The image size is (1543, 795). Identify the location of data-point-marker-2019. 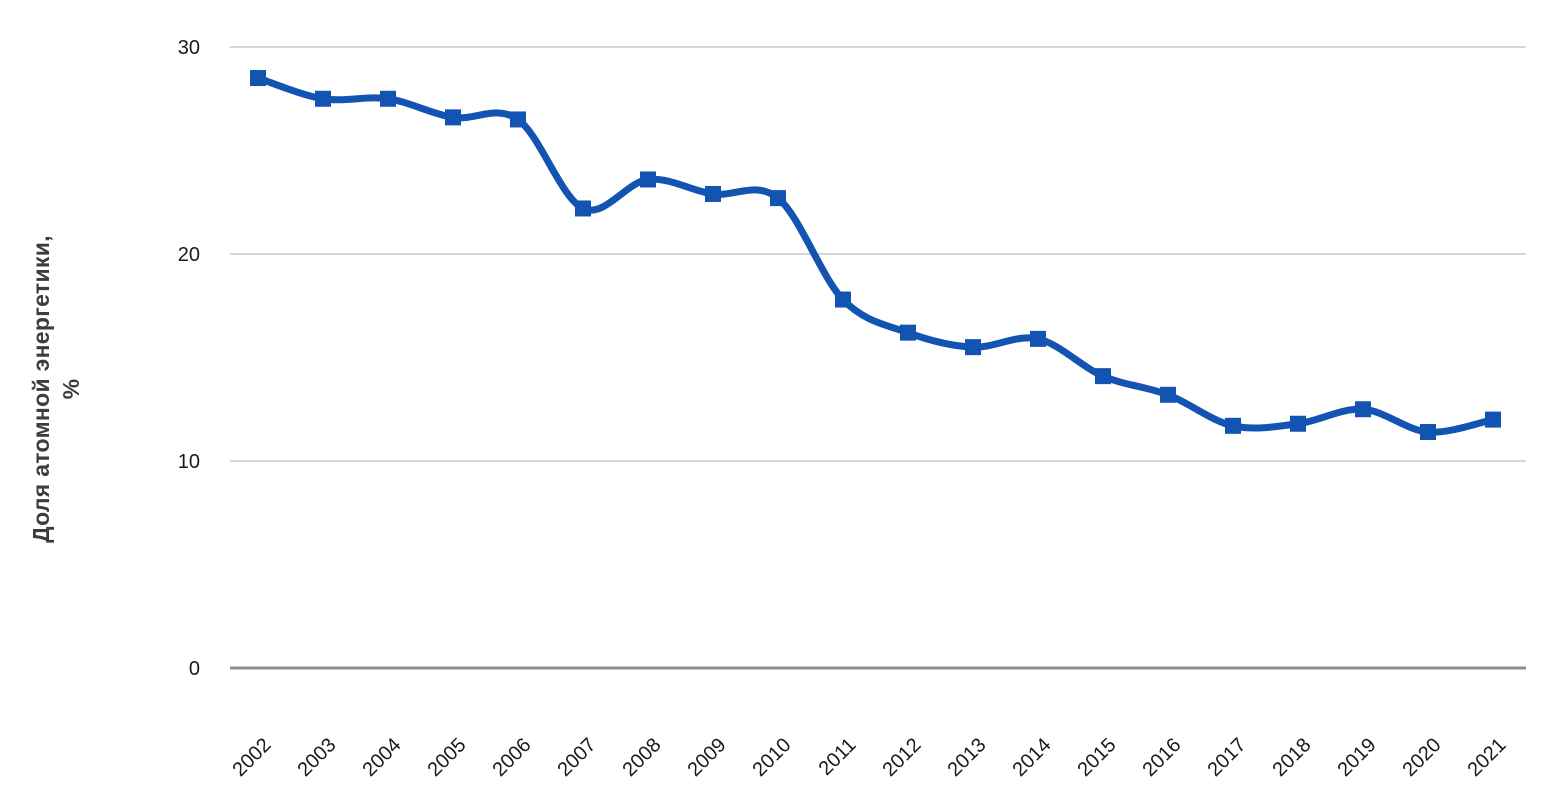
(1363, 409).